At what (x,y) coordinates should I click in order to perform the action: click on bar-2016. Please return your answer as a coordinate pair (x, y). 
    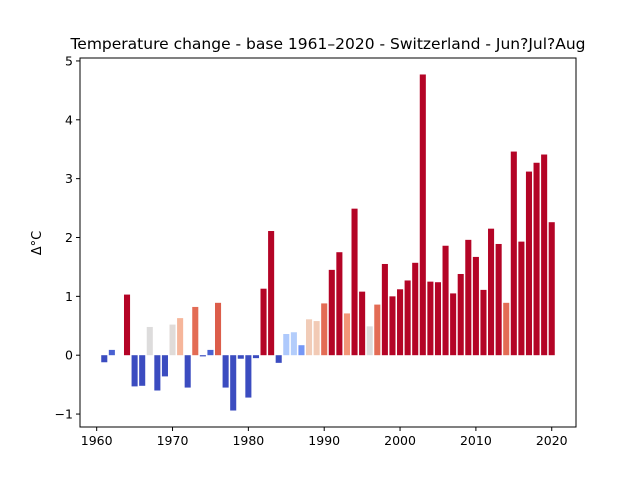
    Looking at the image, I should click on (521, 298).